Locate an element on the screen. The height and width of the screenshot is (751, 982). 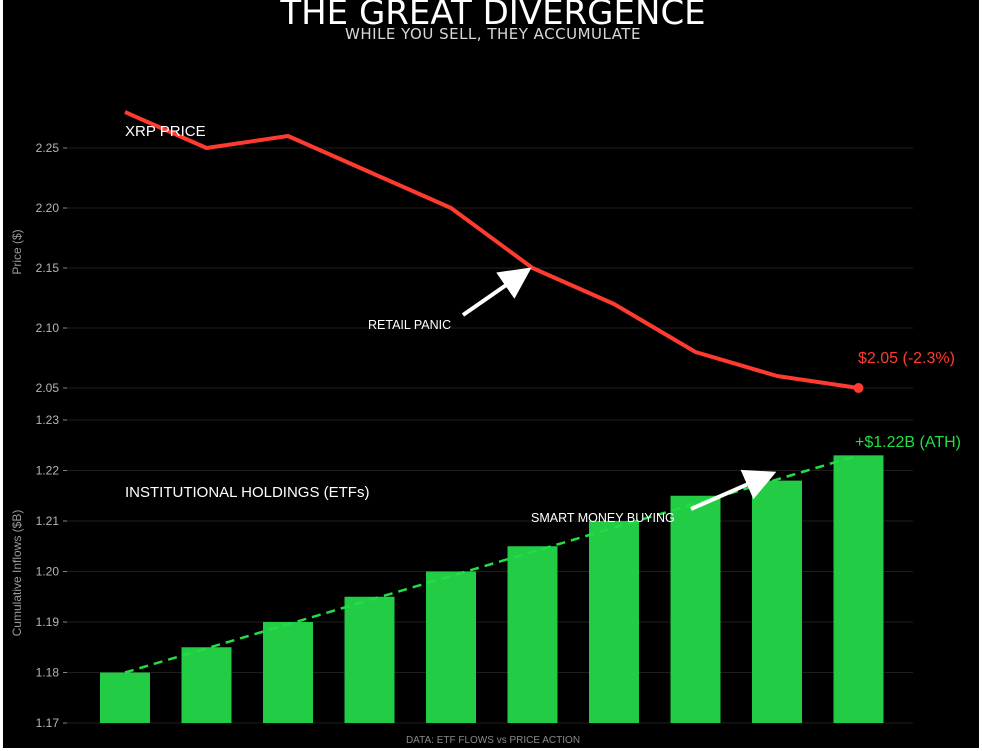
inflow-y-tick-label: 1.21 is located at coordinates (48, 521).